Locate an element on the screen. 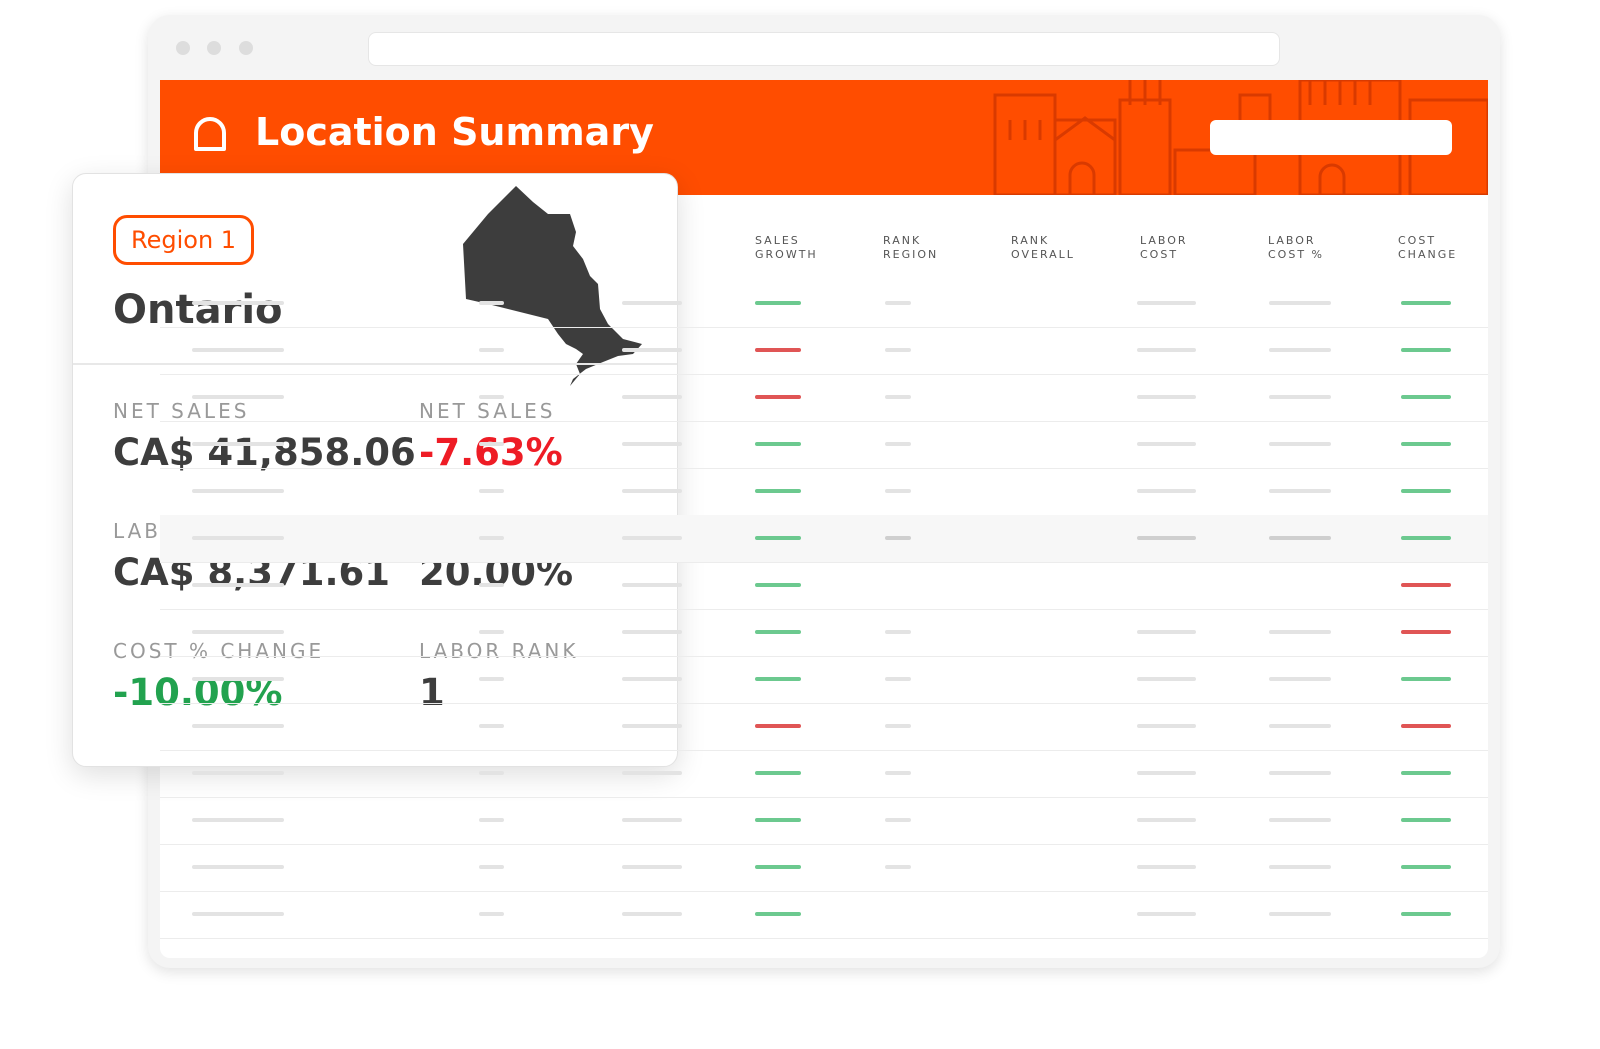  column-header: LABOR COST is located at coordinates (1164, 247).